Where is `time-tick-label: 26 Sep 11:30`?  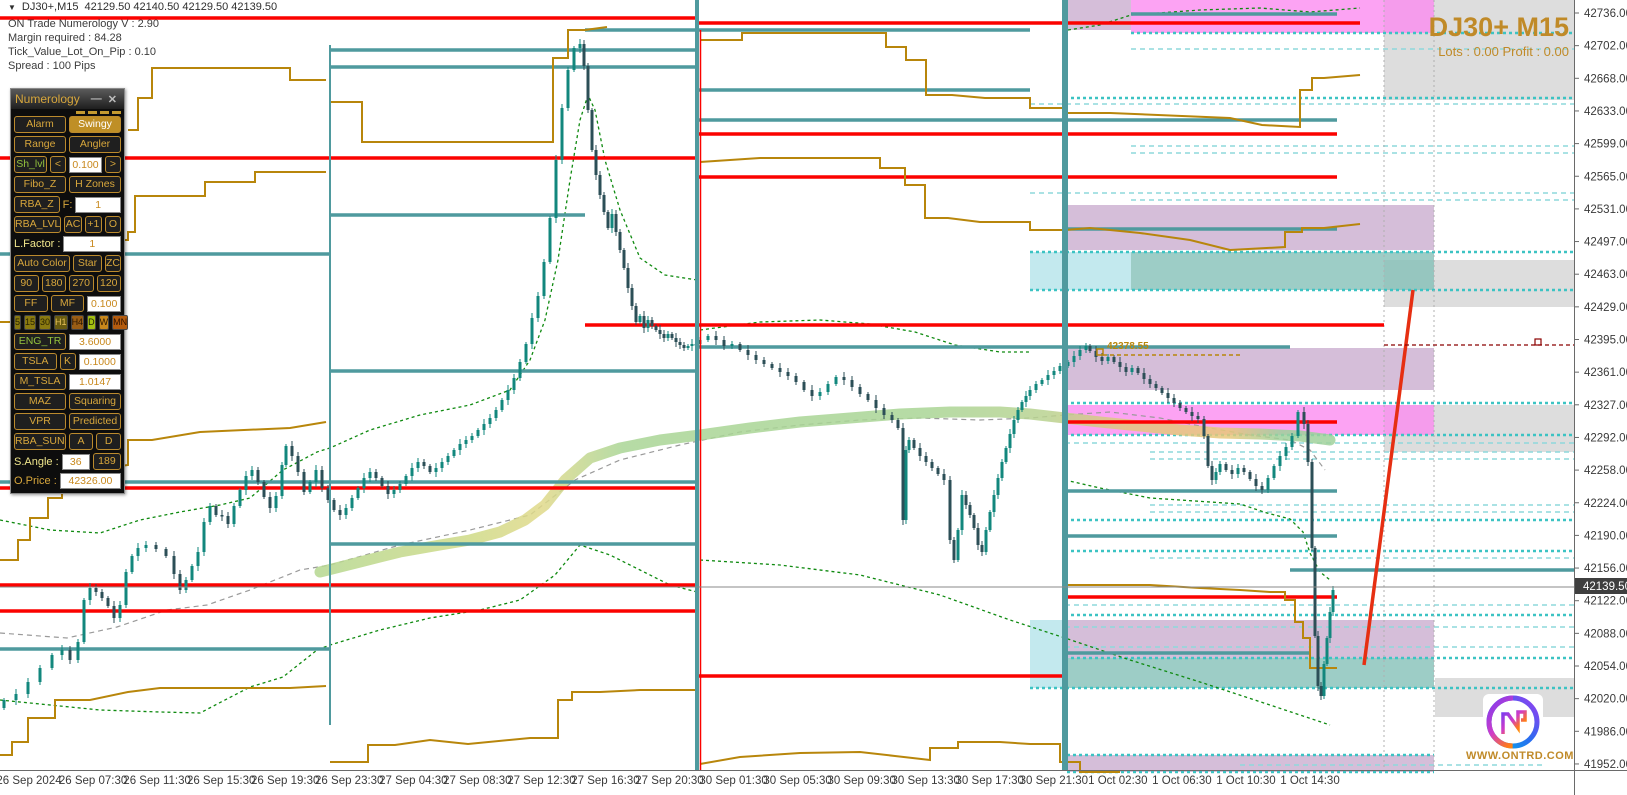
time-tick-label: 26 Sep 11:30 is located at coordinates (157, 781).